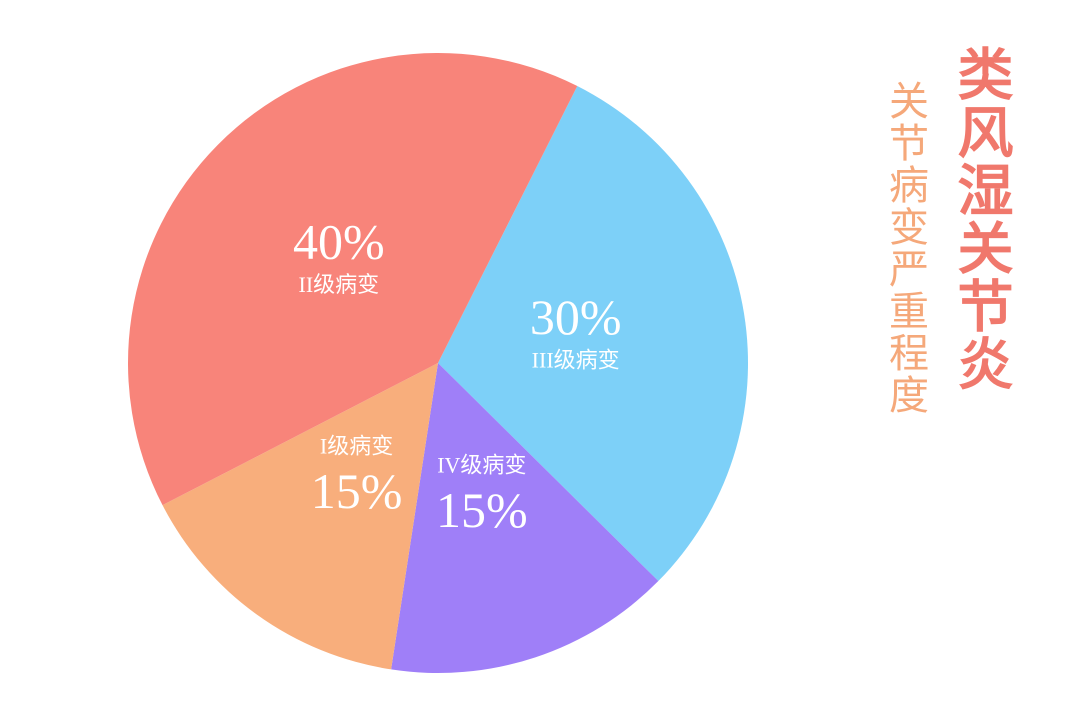 This screenshot has height=720, width=1080. What do you see at coordinates (980, 219) in the screenshot?
I see `chart-title: 类风湿关节炎` at bounding box center [980, 219].